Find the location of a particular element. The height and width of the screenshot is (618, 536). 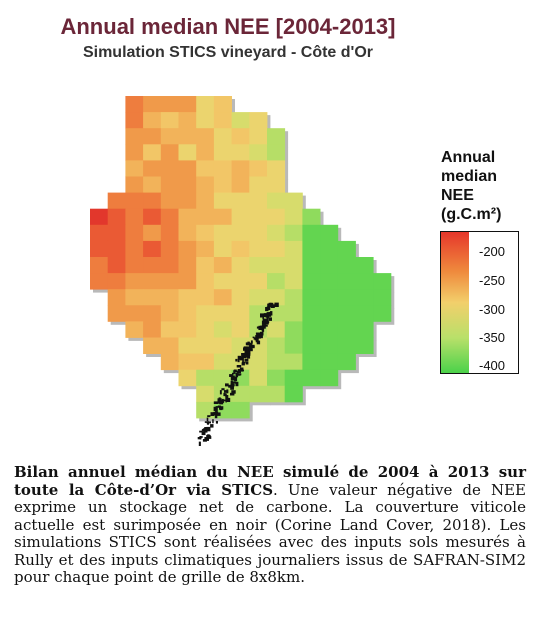

legend-title: Annual median NEE (g.C.m²) is located at coordinates (471, 186).